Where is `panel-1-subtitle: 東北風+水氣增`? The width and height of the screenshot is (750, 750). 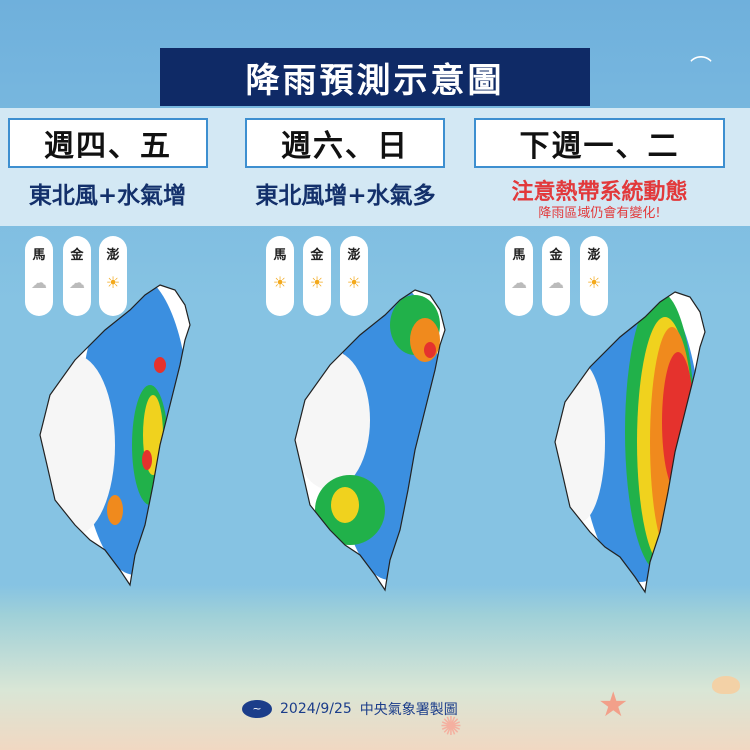
panel-1-subtitle: 東北風+水氣增 is located at coordinates (107, 196).